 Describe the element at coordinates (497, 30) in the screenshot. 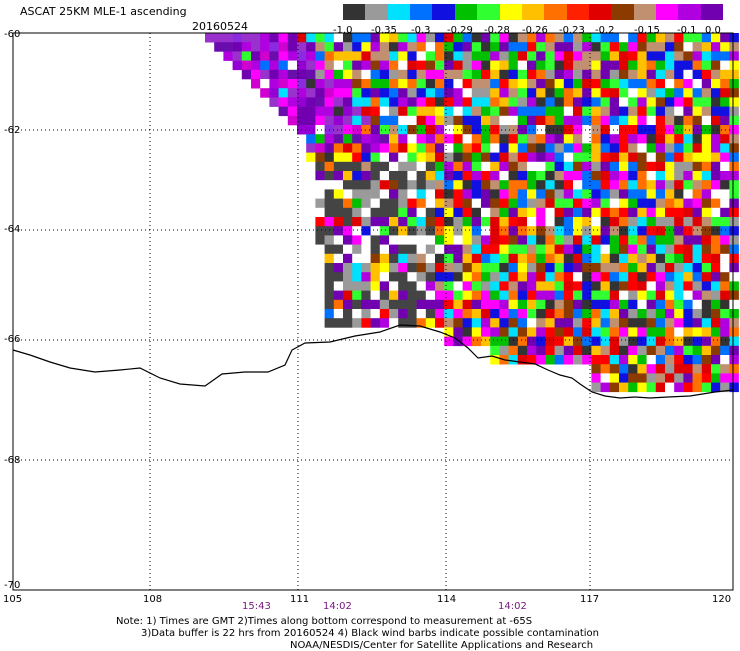

I see `colorbar-label: -0.28` at that location.